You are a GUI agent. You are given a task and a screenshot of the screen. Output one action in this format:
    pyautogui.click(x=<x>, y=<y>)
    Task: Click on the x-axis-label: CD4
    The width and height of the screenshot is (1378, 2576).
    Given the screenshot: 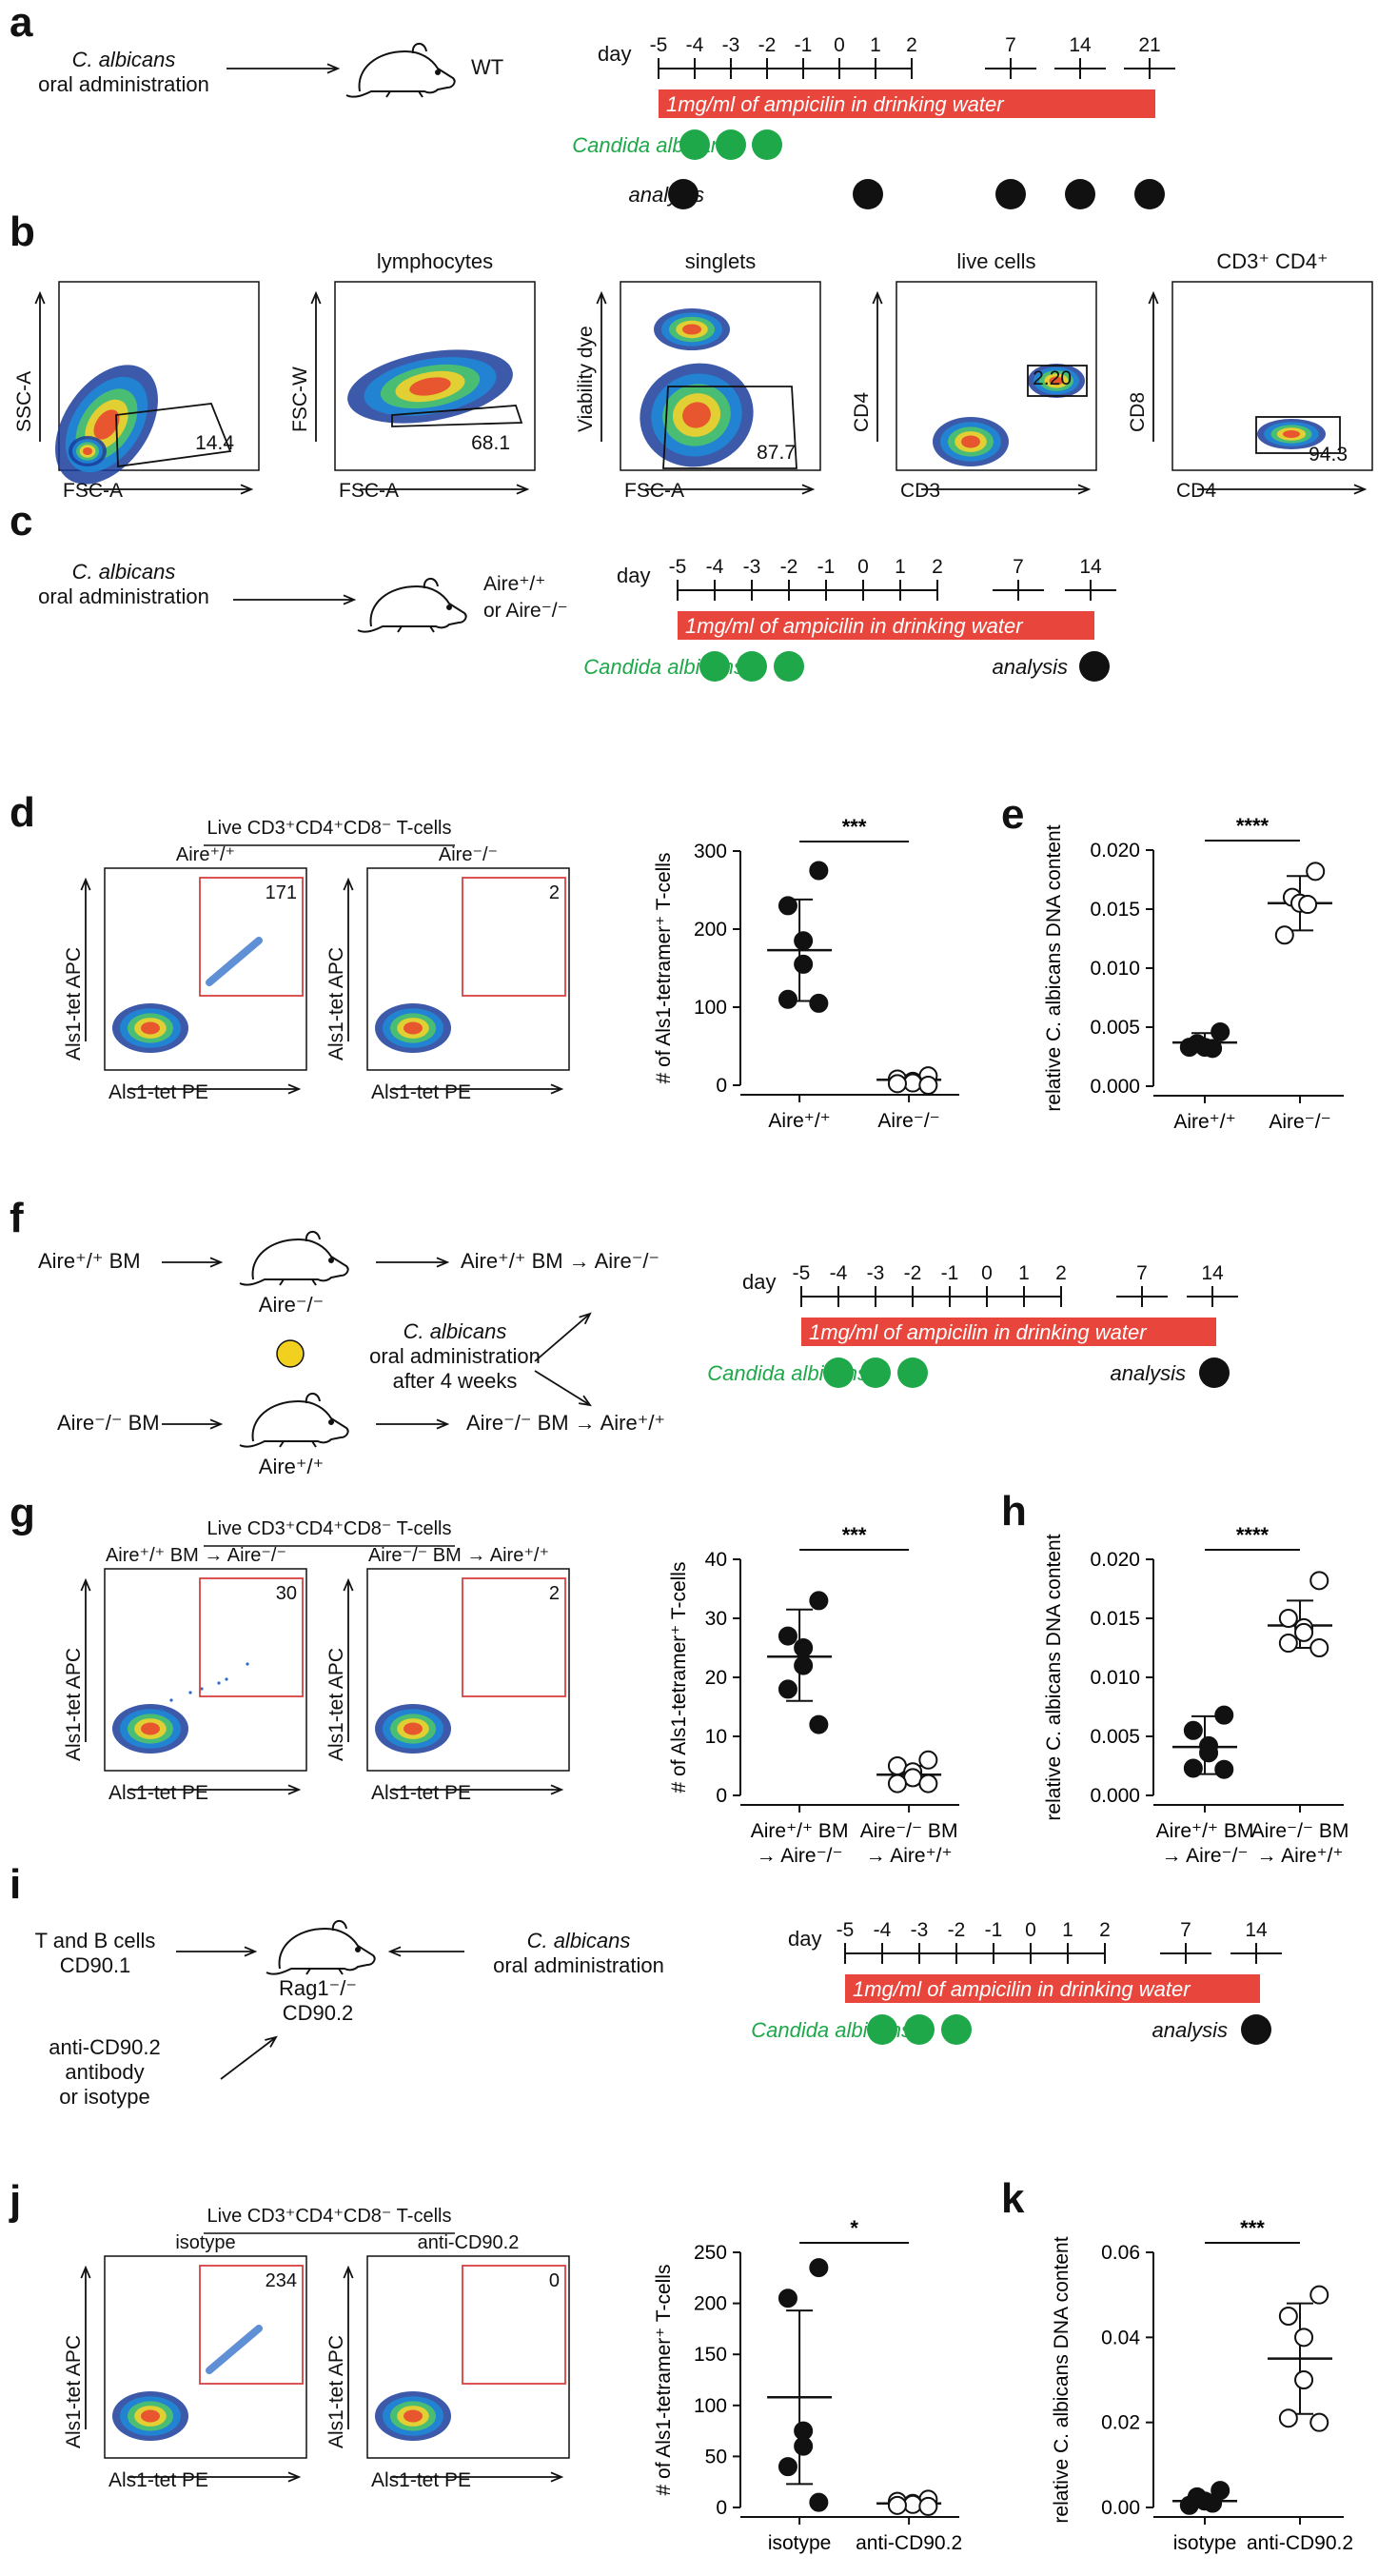 What is the action you would take?
    pyautogui.click(x=1196, y=491)
    